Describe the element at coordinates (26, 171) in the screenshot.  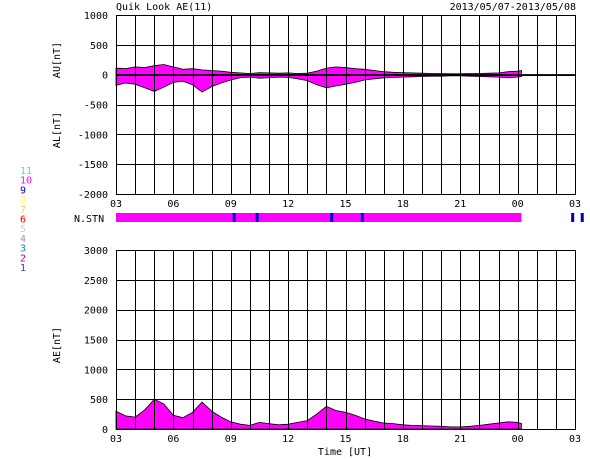
I see `legend-entry: 11` at that location.